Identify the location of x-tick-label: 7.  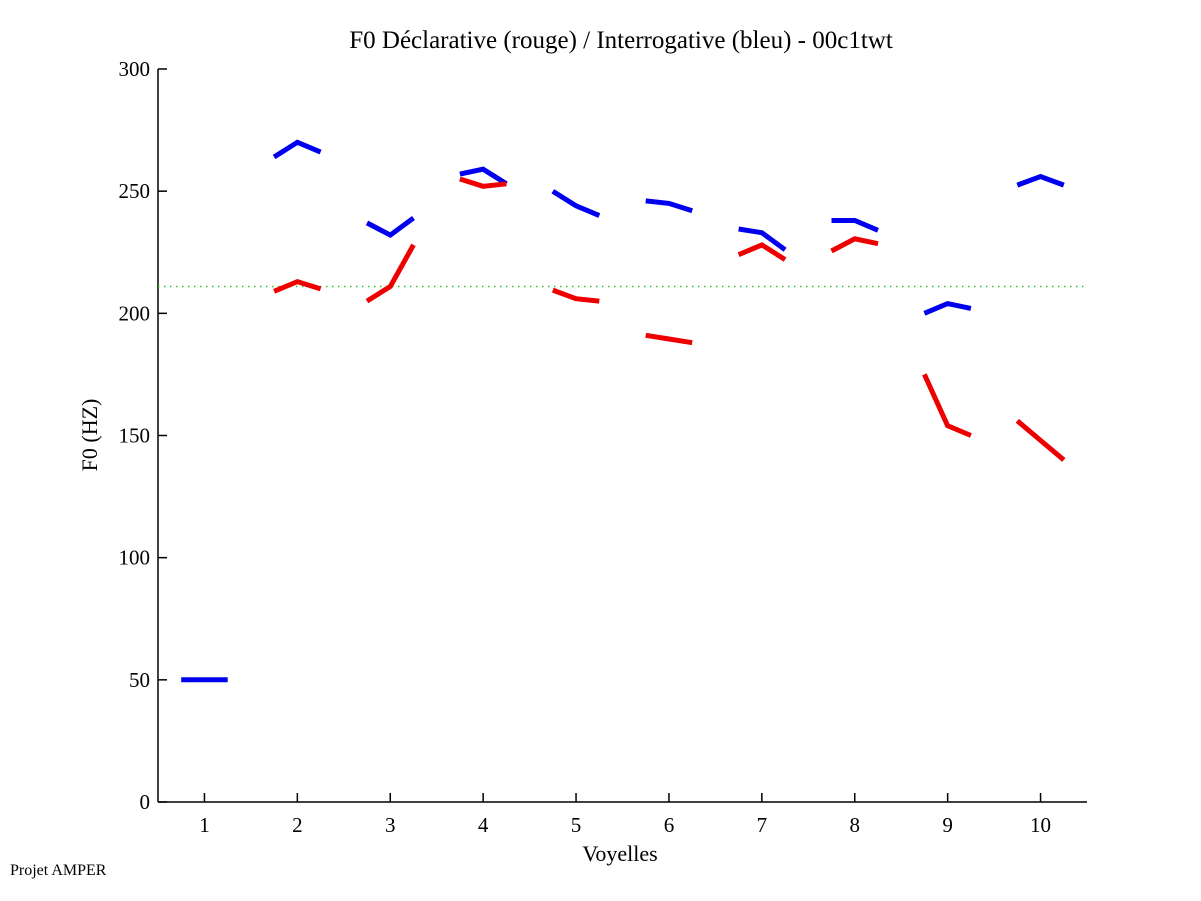
(762, 825).